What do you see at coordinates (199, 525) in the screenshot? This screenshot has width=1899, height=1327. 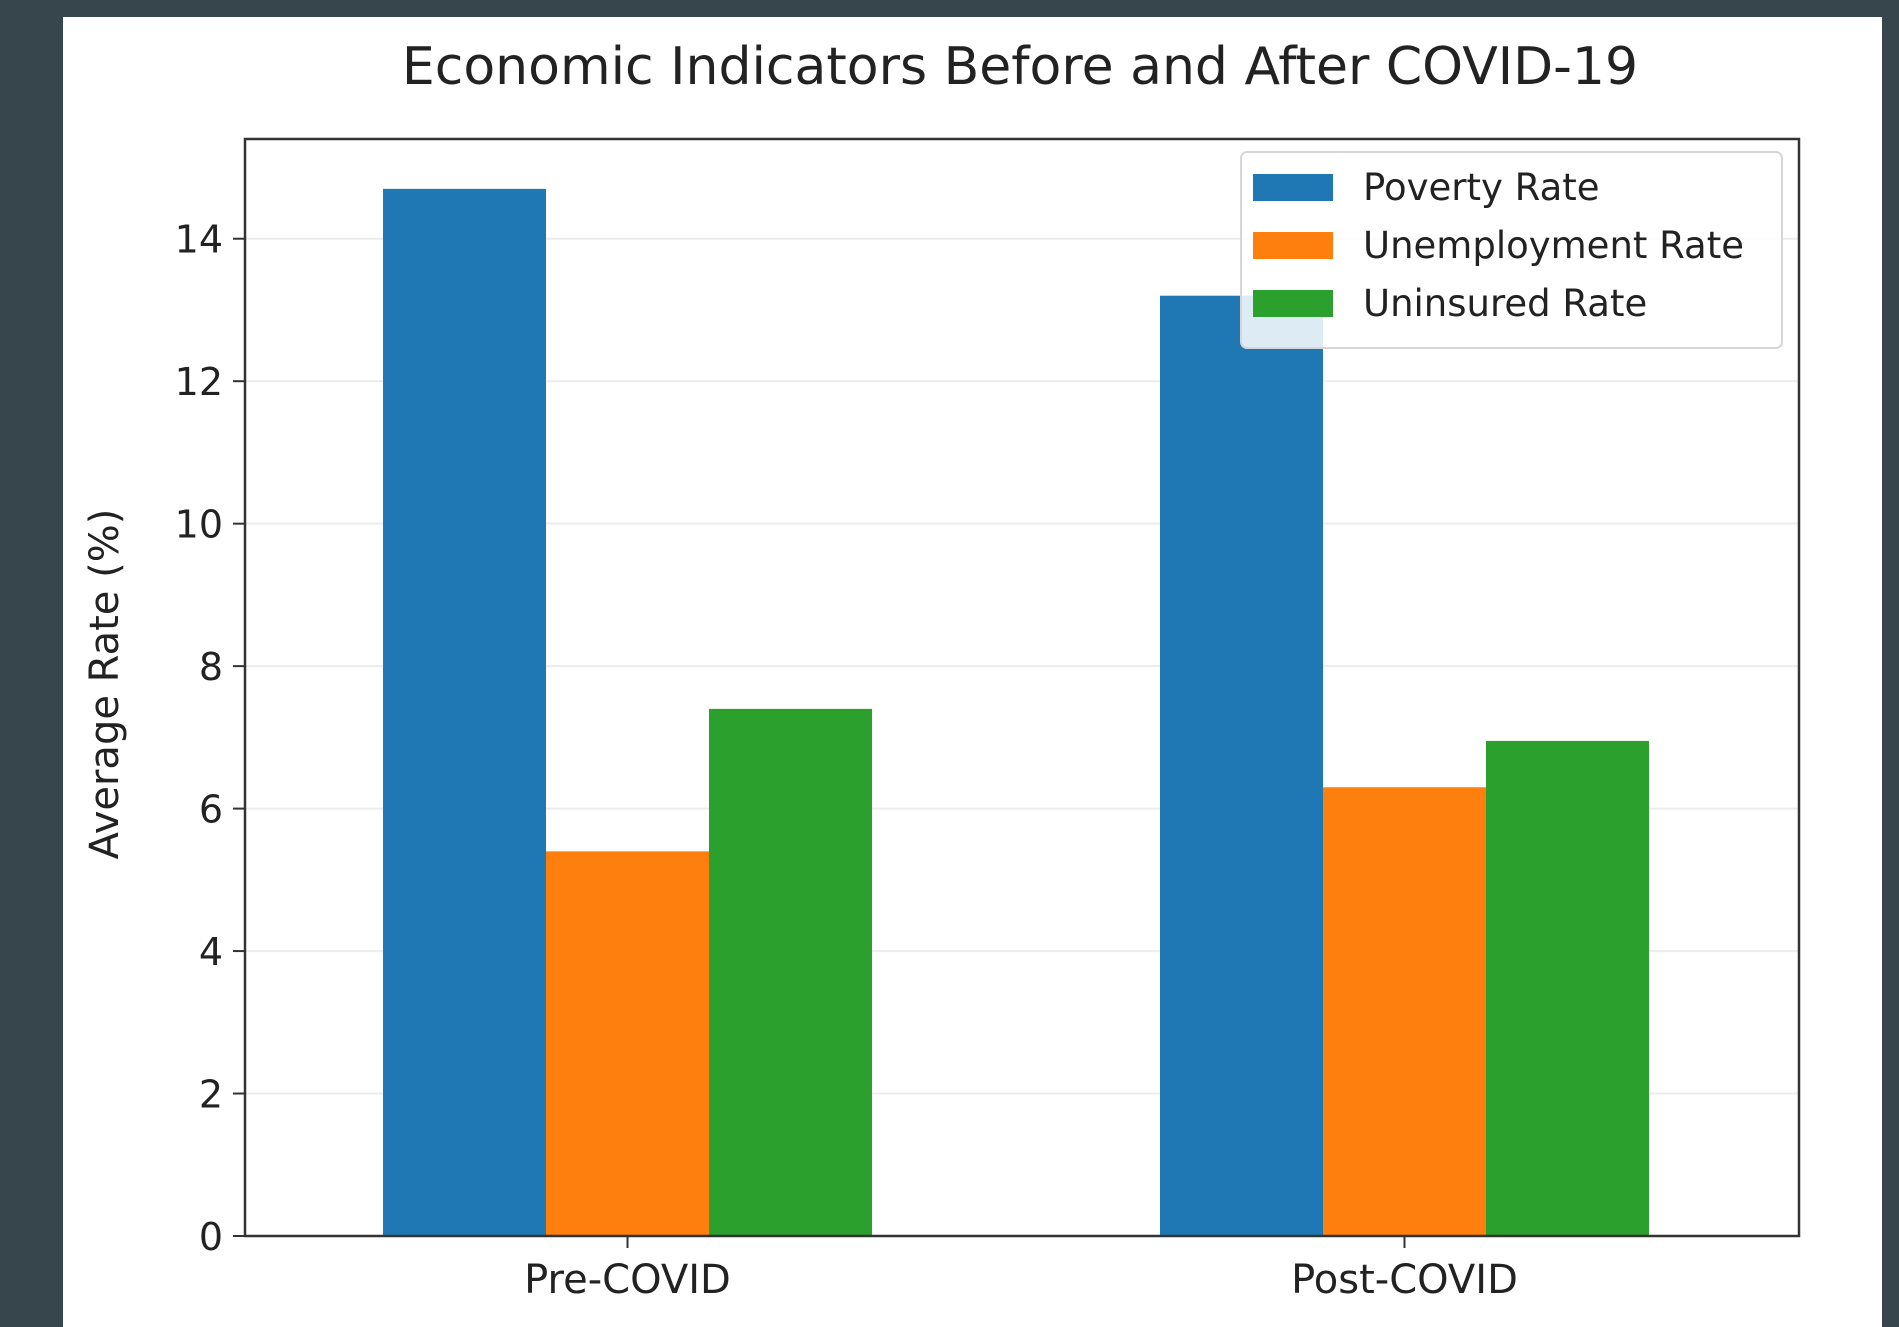 I see `y-tick-label: 10` at bounding box center [199, 525].